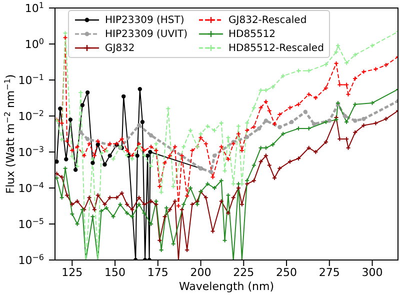 This screenshot has width=400, height=295. What do you see at coordinates (34, 43) in the screenshot?
I see `y-tick-label: 10$^{0}$` at bounding box center [34, 43].